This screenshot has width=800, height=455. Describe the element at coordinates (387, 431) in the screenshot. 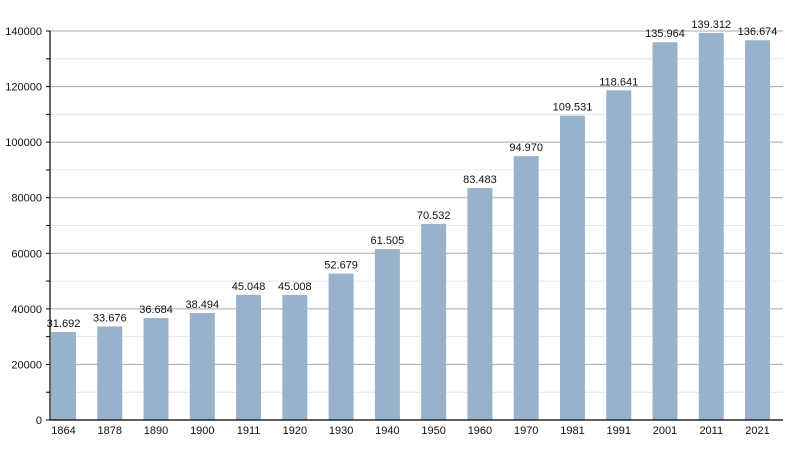

I see `x-tick-label: 1940` at that location.